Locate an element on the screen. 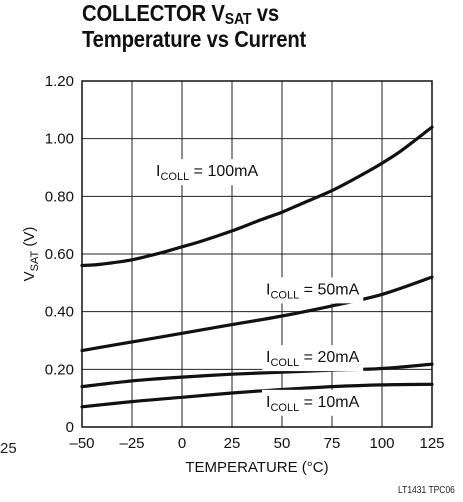 The width and height of the screenshot is (463, 502). figure-id: LT1431 TPC06 is located at coordinates (426, 490).